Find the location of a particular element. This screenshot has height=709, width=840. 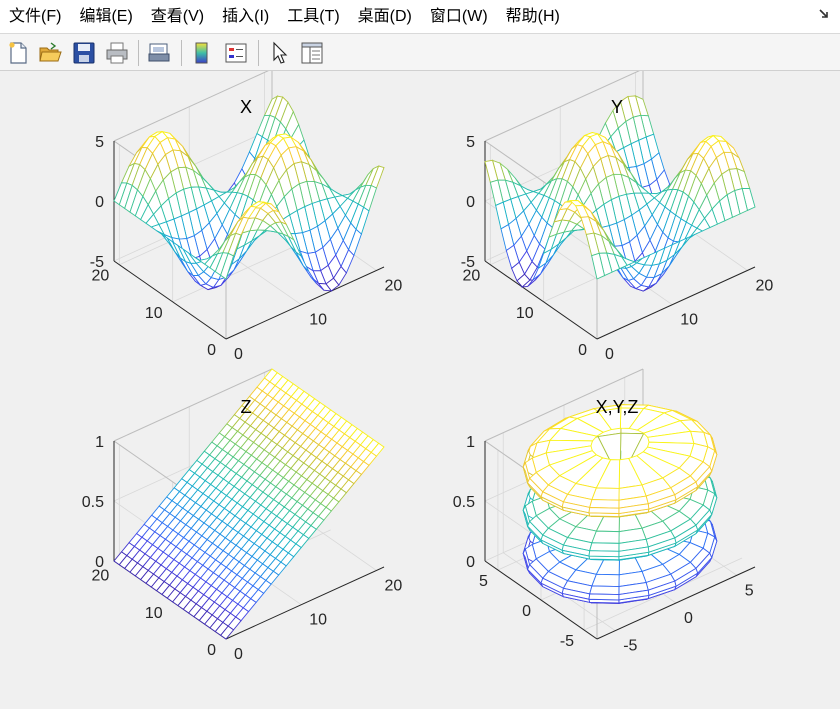

menu-edit: 编辑(E) is located at coordinates (106, 16).